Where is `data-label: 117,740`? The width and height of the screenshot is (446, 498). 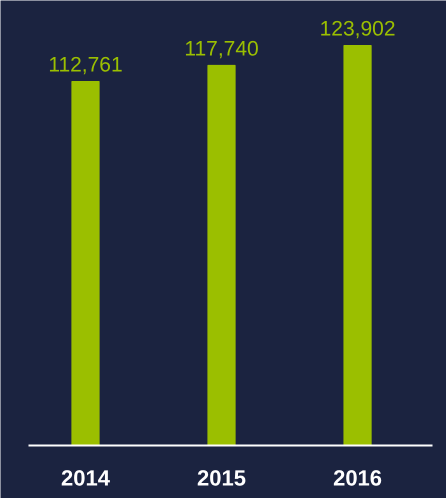 data-label: 117,740 is located at coordinates (221, 48).